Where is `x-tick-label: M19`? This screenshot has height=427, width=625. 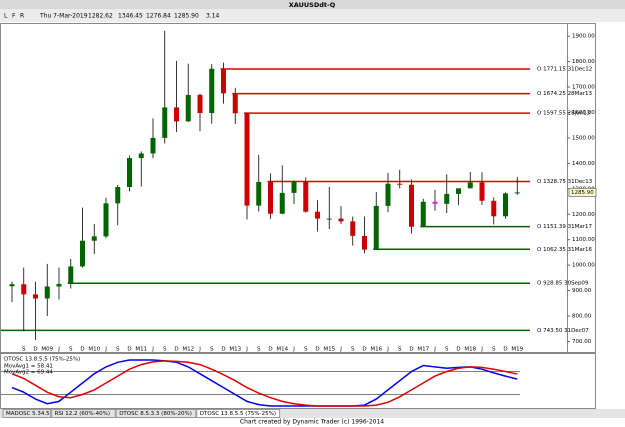 x-tick-label: M19 is located at coordinates (517, 350).